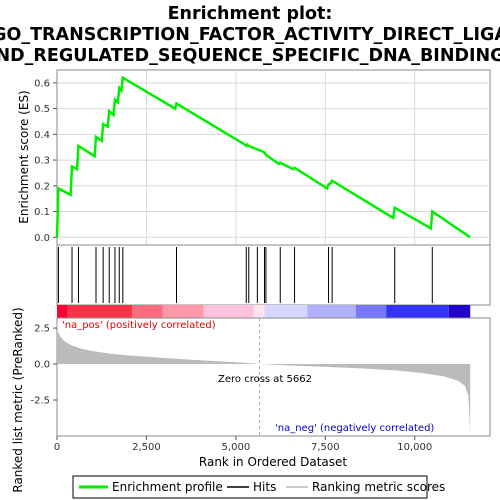 This screenshot has height=500, width=500. I want to click on es-y-tick-label: 0.5, so click(42, 109).